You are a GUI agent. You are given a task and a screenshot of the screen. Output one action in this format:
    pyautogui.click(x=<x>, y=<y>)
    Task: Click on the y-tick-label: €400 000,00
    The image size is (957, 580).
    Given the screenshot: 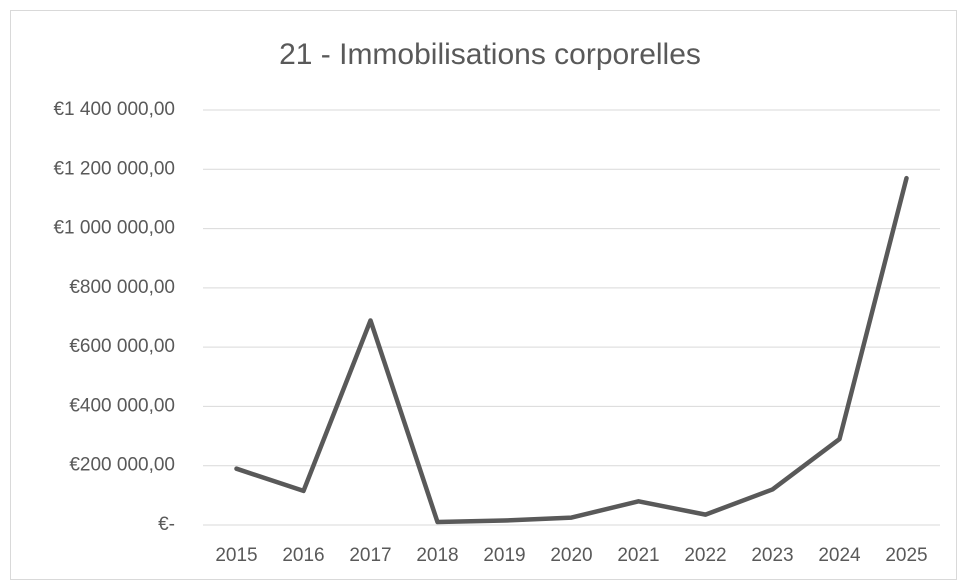 What is the action you would take?
    pyautogui.click(x=122, y=405)
    